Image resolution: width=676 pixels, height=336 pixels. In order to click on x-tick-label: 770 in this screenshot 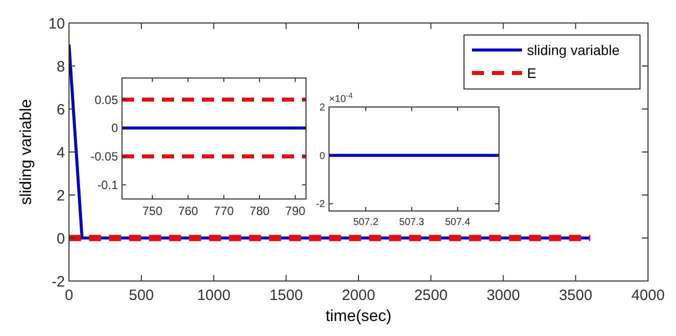, I will do `click(224, 211)`.